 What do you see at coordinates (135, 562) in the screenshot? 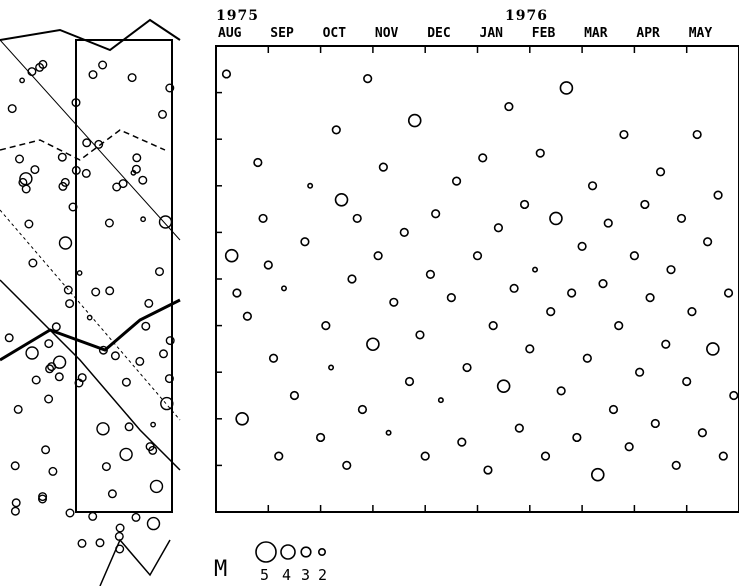
I see `map-coastline-bottom` at bounding box center [135, 562].